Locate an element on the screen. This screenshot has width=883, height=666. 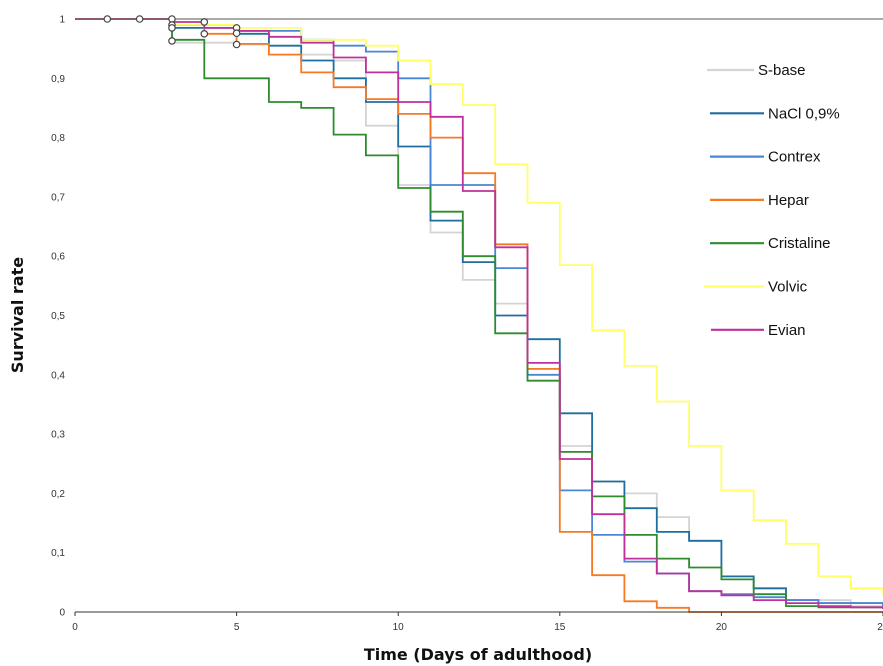
legend-label: Contrex is located at coordinates (794, 157).